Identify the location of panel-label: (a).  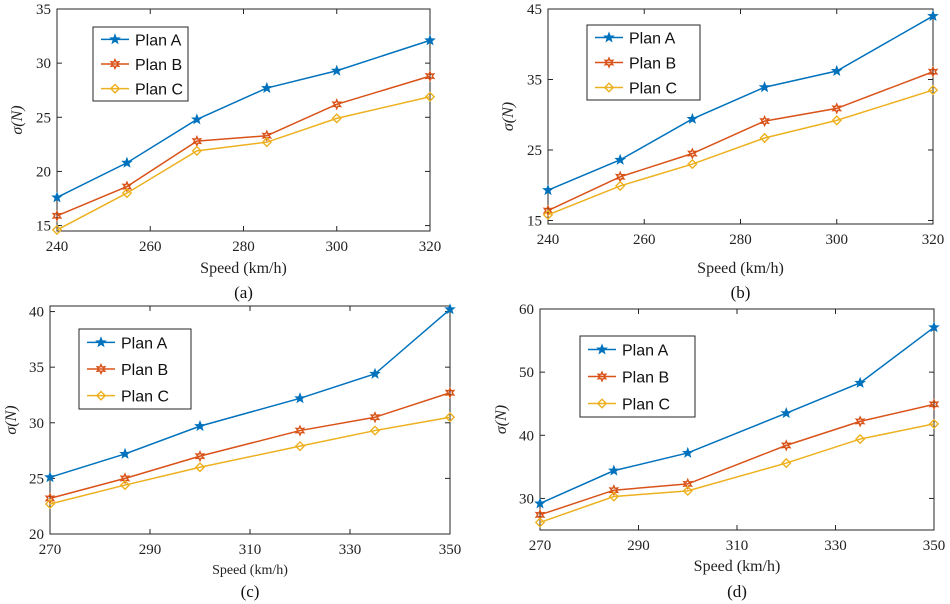
(243, 292).